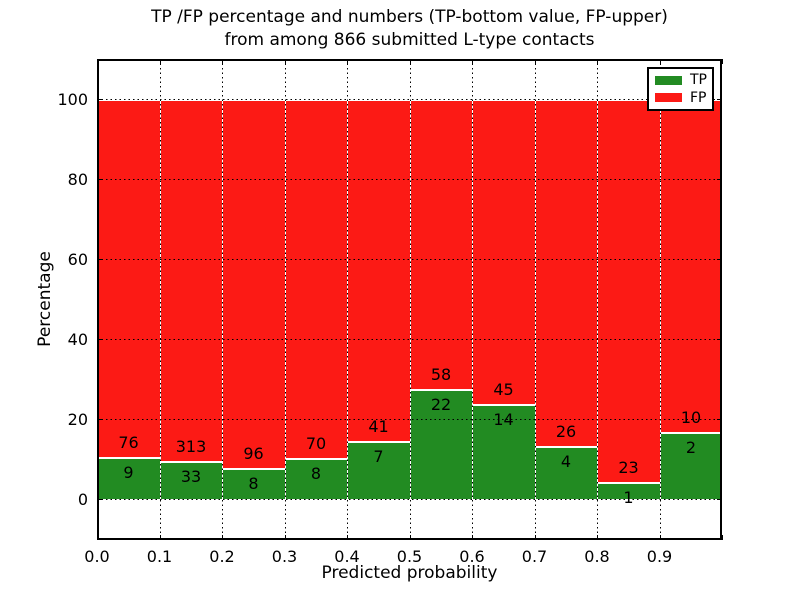  What do you see at coordinates (597, 556) in the screenshot?
I see `x-tick-label: 0.8` at bounding box center [597, 556].